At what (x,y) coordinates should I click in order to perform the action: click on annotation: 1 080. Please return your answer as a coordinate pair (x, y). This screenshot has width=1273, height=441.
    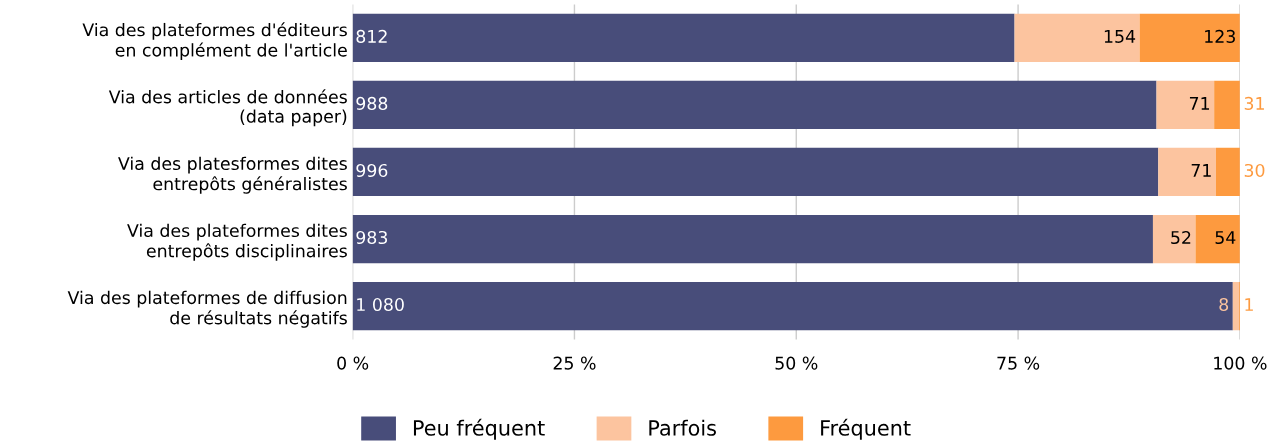
    Looking at the image, I should click on (380, 304).